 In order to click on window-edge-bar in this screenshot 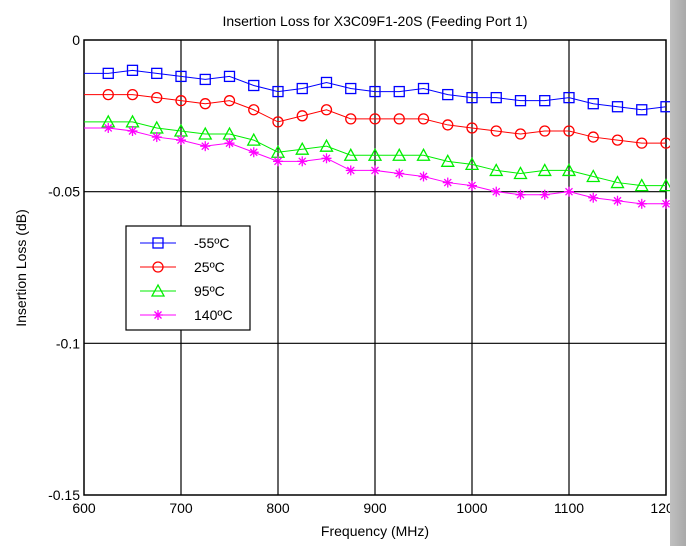, I will do `click(678, 273)`.